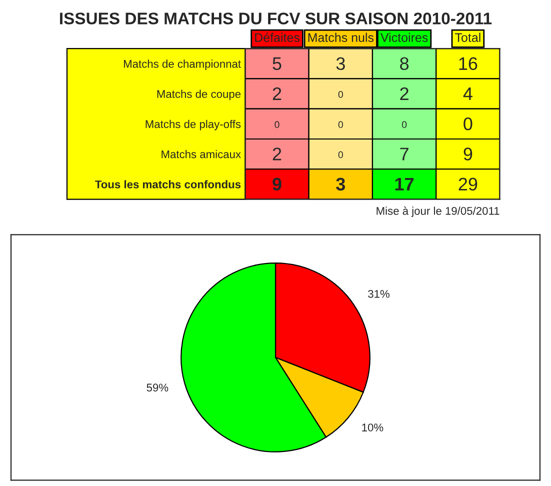 The width and height of the screenshot is (551, 486). What do you see at coordinates (467, 94) in the screenshot?
I see `data-label: 4` at bounding box center [467, 94].